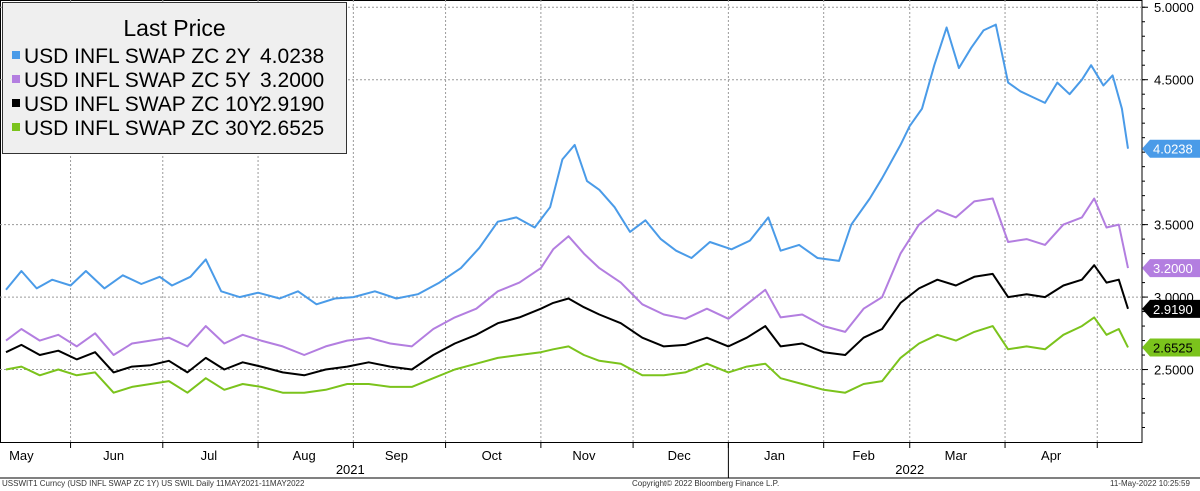  Describe the element at coordinates (137, 80) in the screenshot. I see `legend-name-5y: USD INFL SWAP ZC 5Y` at that location.